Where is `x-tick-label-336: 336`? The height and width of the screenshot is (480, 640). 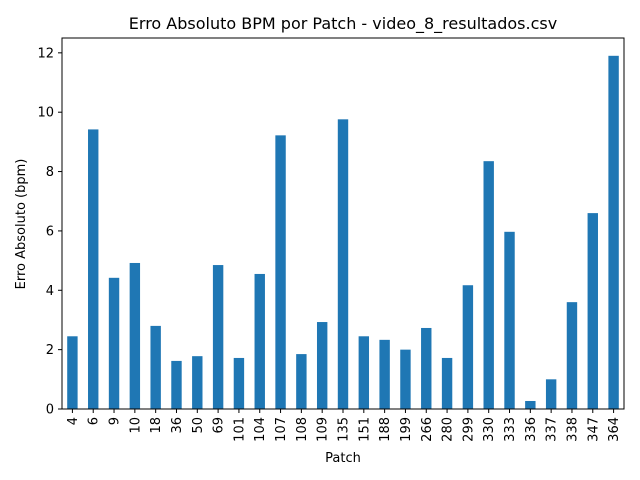
x-tick-label-336: 336 is located at coordinates (531, 429).